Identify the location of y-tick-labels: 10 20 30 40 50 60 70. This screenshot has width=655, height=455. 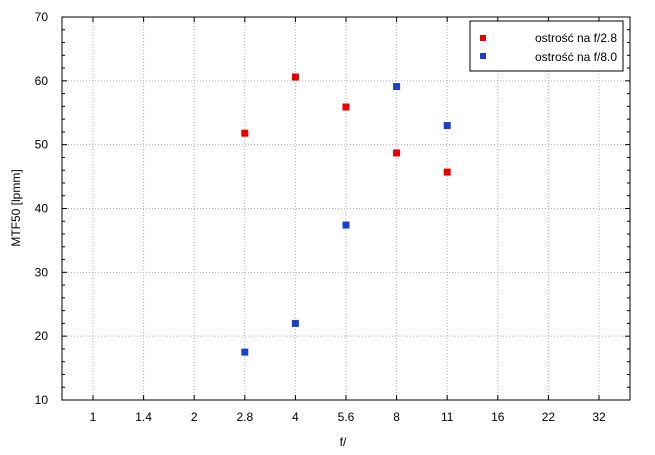
(42, 208).